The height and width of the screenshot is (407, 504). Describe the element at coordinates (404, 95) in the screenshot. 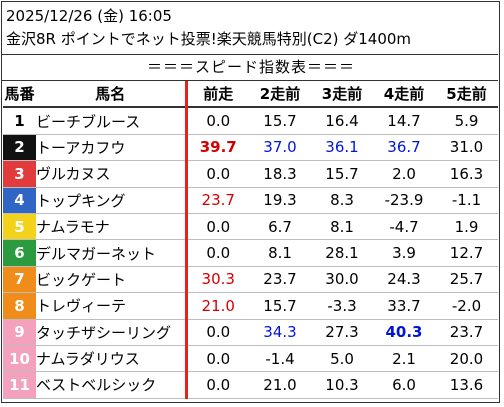

I see `col-header-4-races-ago: 4走前` at that location.